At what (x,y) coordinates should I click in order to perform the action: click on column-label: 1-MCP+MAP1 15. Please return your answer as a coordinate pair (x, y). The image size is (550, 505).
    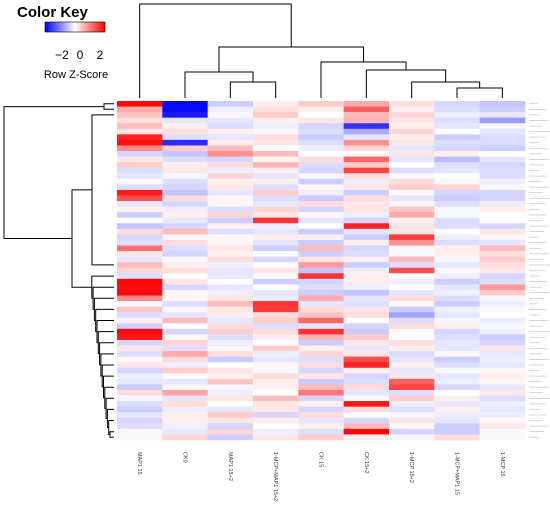
    Looking at the image, I should click on (457, 473).